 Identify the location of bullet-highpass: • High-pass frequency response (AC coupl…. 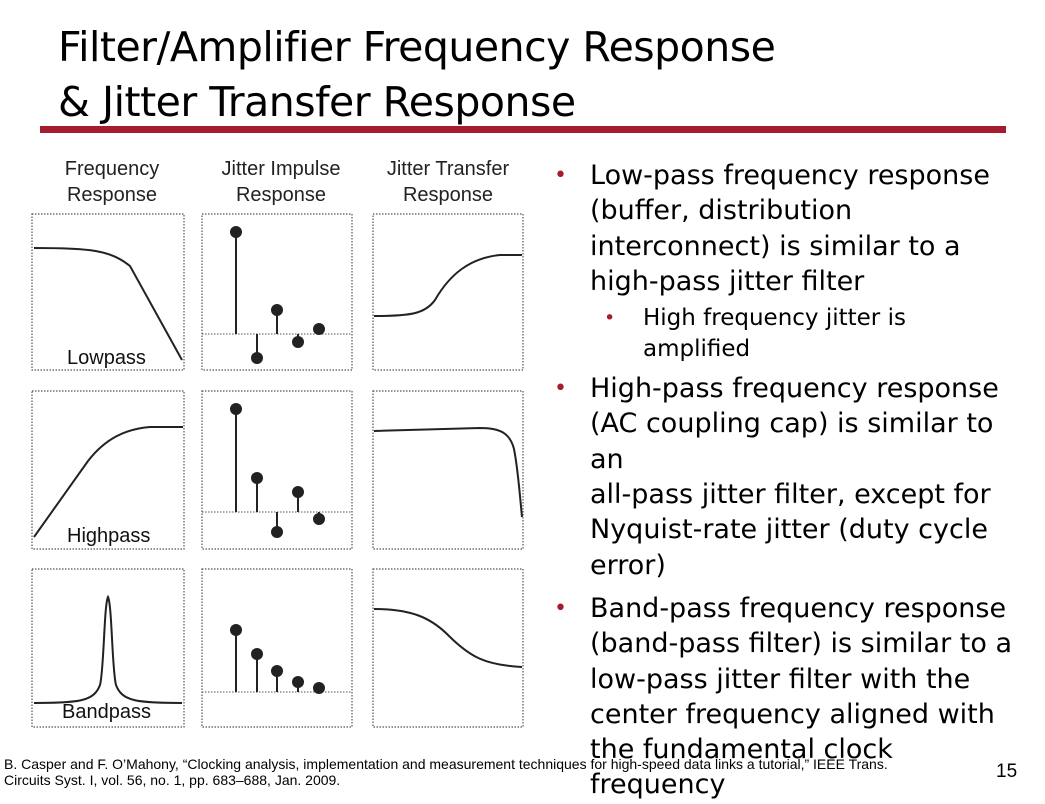
(776, 477).